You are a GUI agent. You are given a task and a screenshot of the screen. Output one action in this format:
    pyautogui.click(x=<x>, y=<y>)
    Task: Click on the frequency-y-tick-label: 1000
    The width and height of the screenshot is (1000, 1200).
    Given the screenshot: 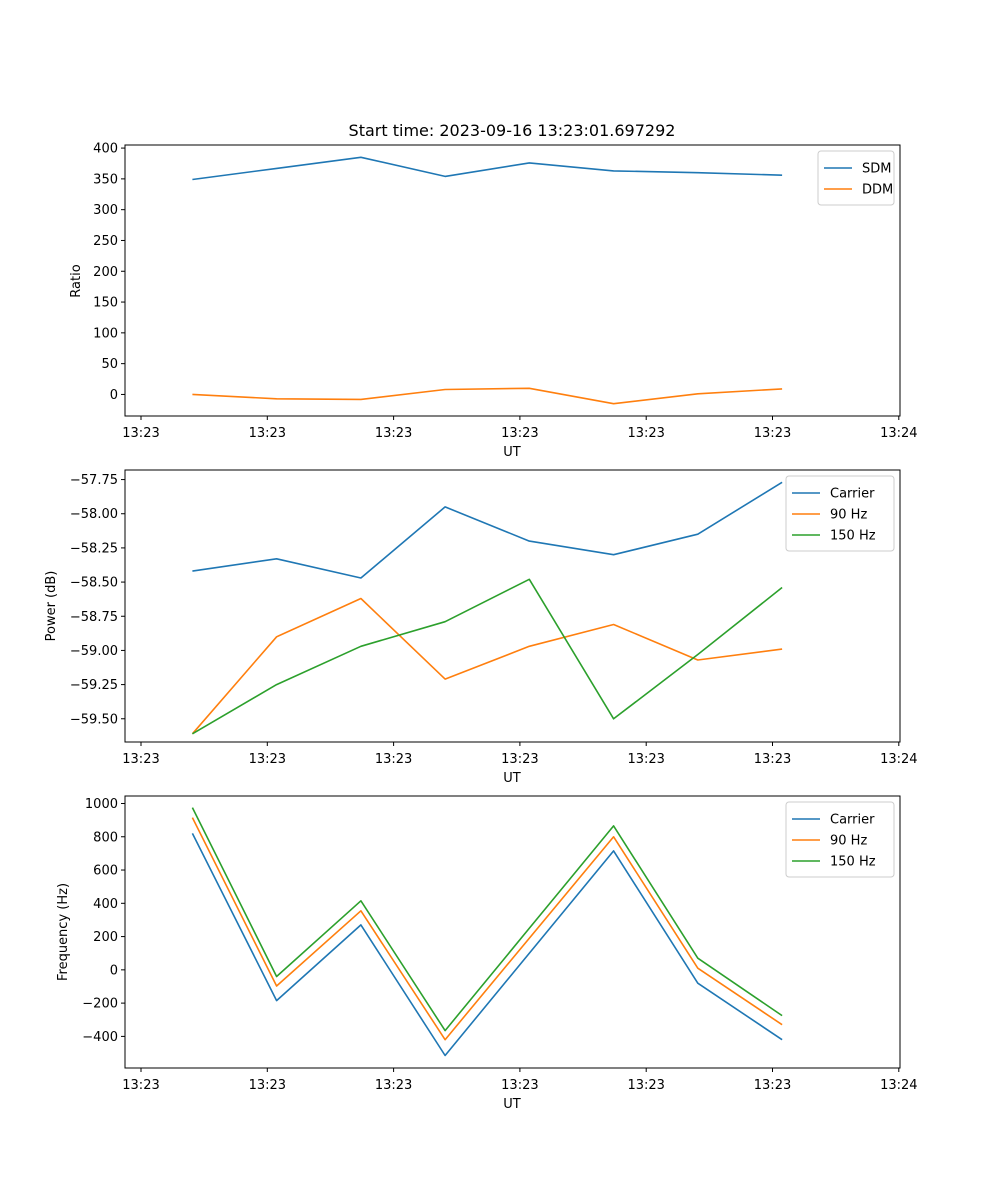 What is the action you would take?
    pyautogui.click(x=101, y=804)
    